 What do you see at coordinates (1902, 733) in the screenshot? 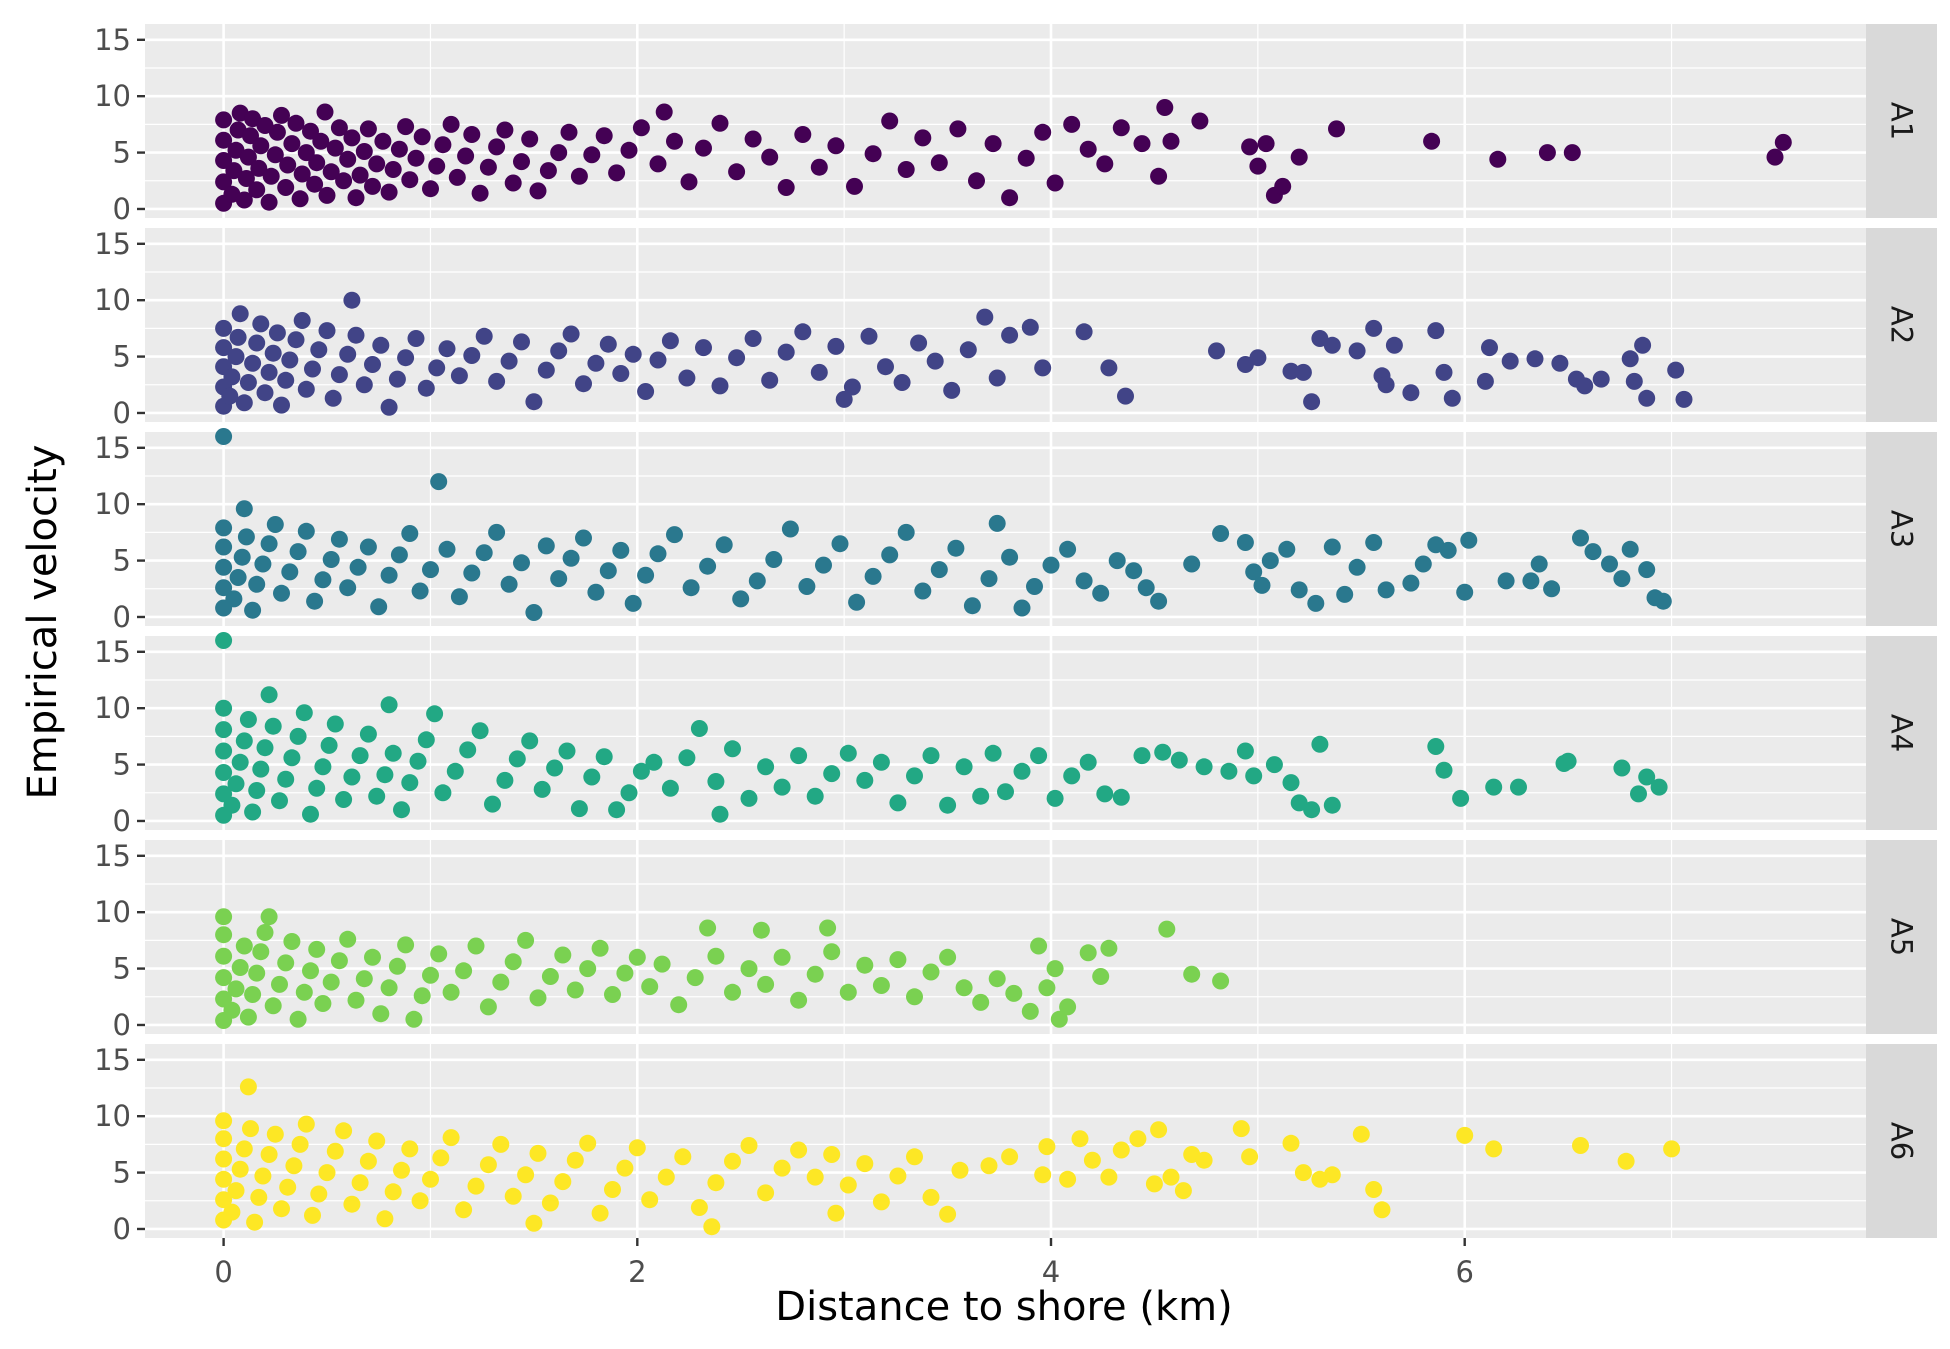
I see `facet-strip-label: A4` at bounding box center [1902, 733].